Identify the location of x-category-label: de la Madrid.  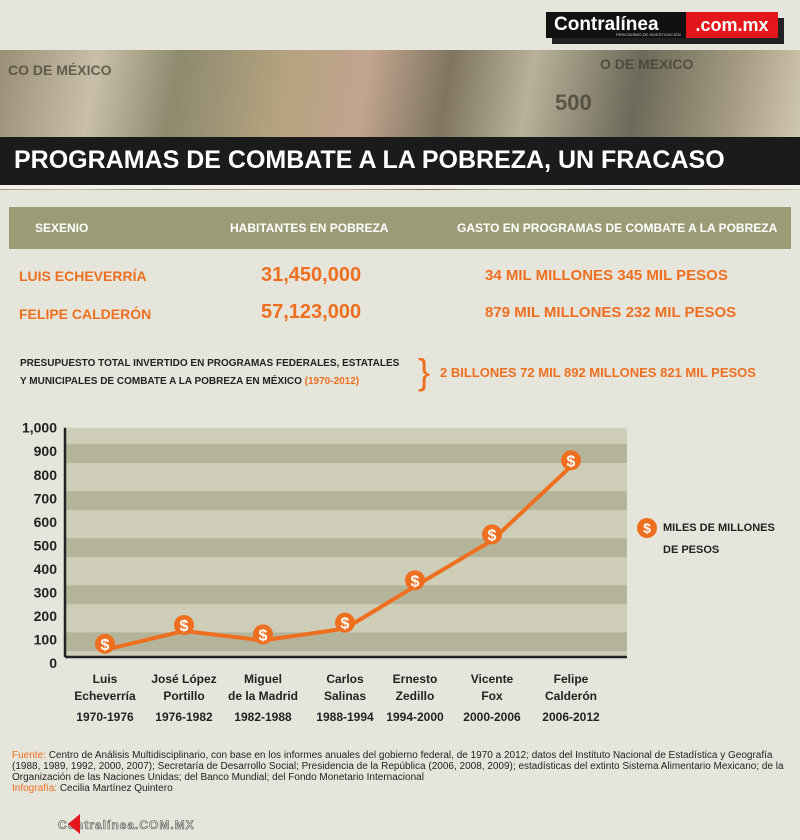
(263, 696).